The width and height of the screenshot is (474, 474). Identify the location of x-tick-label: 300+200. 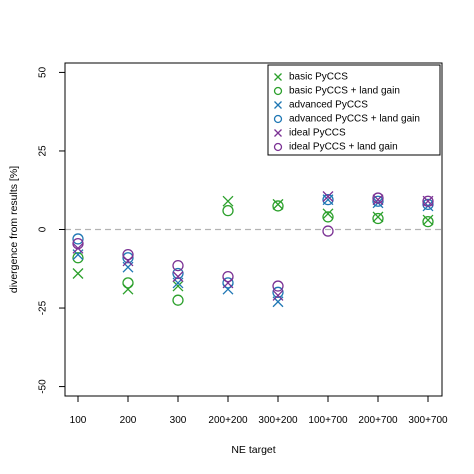
(278, 420).